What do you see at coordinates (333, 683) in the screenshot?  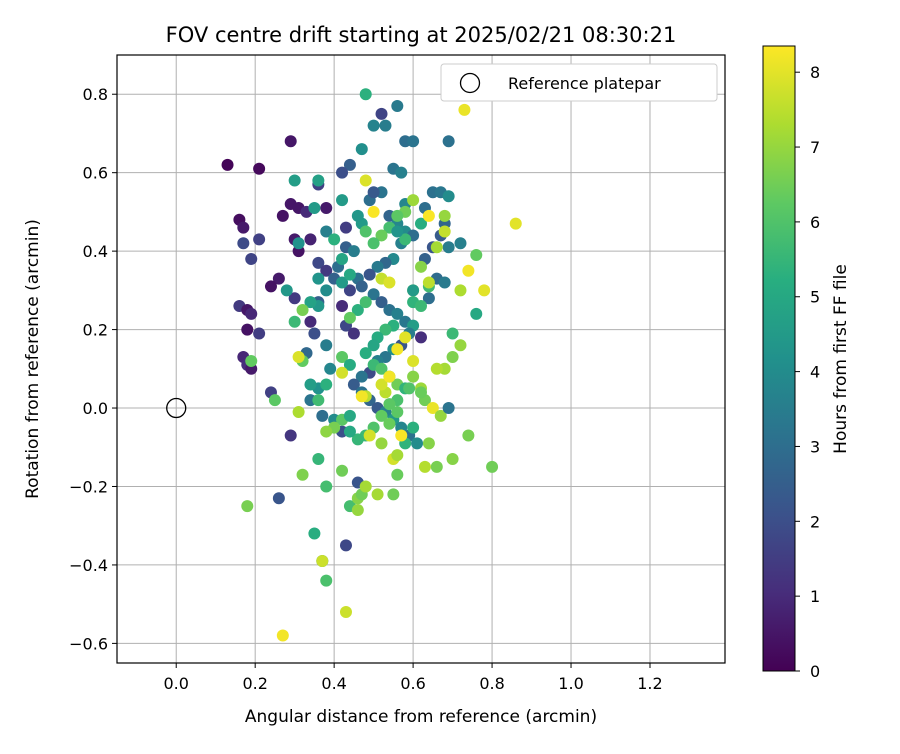 I see `x-tick-label: 0.4` at bounding box center [333, 683].